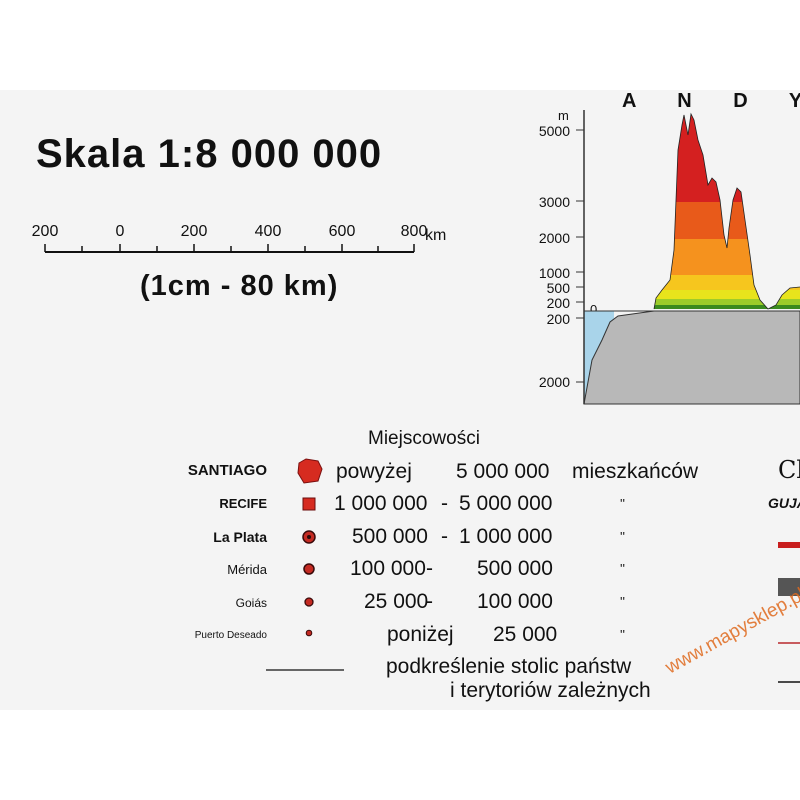 The image size is (800, 800). I want to click on edge-legend-symbols, so click(789, 612).